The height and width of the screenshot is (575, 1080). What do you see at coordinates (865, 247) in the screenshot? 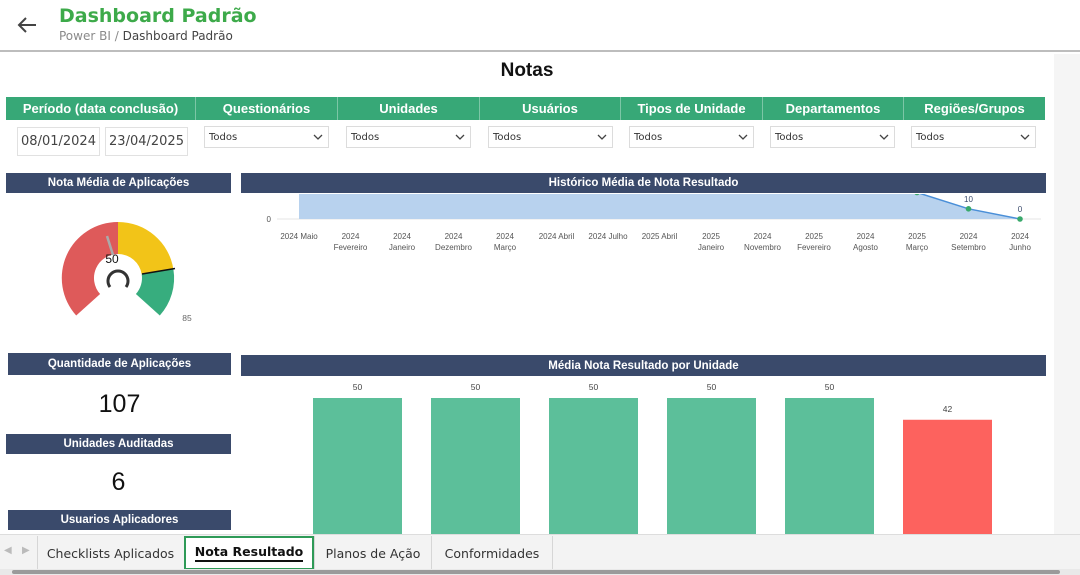
I see `x-tick-label: Agosto` at bounding box center [865, 247].